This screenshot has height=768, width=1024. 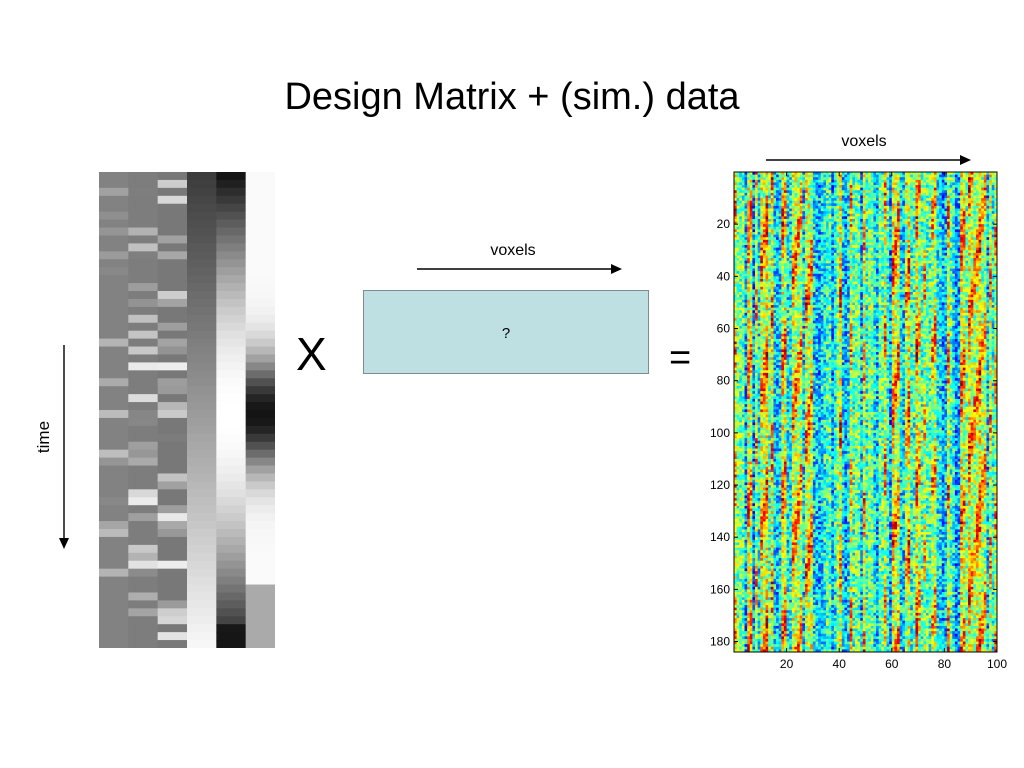 What do you see at coordinates (512, 97) in the screenshot?
I see `slide-title: Design Matrix + (sim.) data` at bounding box center [512, 97].